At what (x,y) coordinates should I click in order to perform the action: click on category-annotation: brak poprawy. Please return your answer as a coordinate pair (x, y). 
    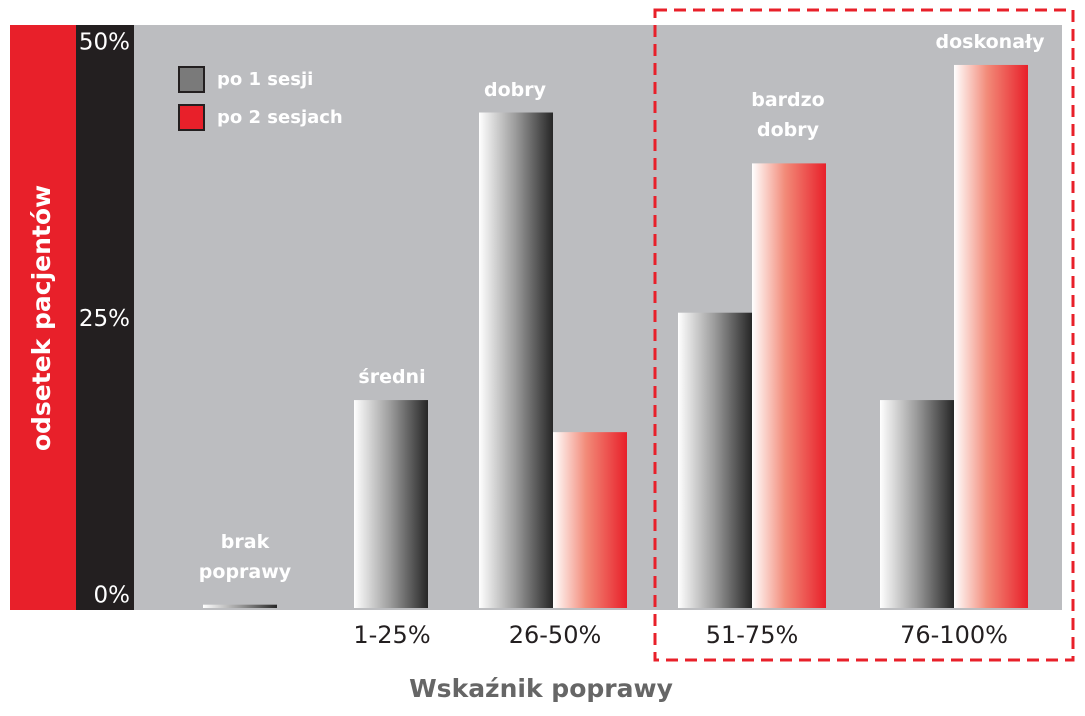
    Looking at the image, I should click on (245, 556).